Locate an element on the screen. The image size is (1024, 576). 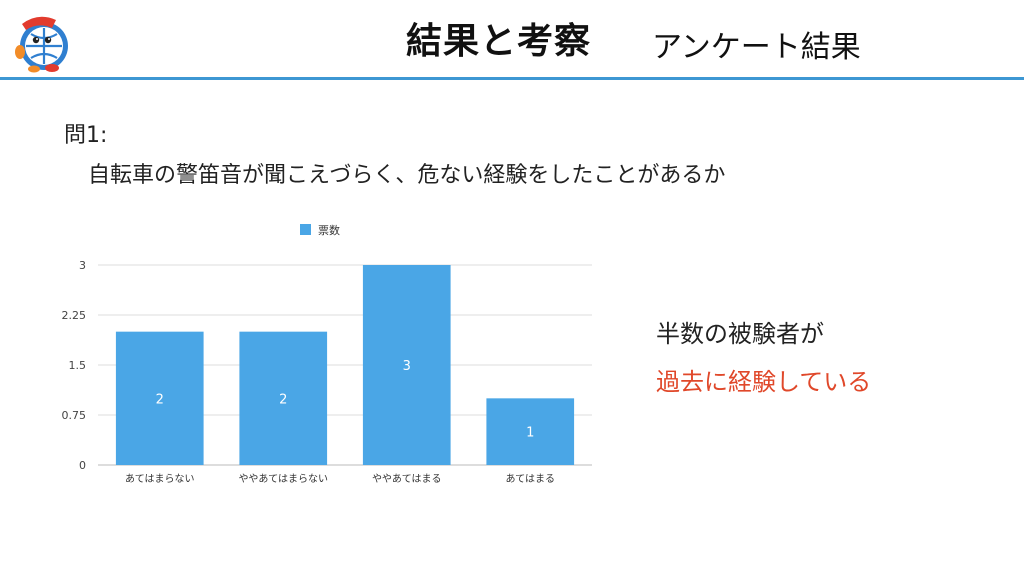
legend-label: 票数 is located at coordinates (329, 230).